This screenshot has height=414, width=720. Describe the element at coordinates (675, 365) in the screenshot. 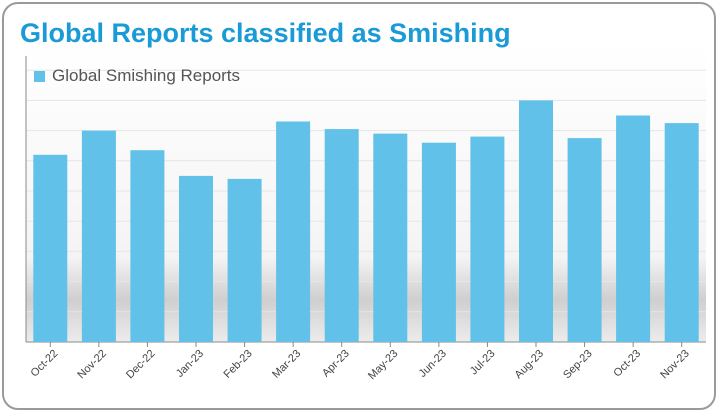

I see `x-tick-label: Nov-23` at that location.